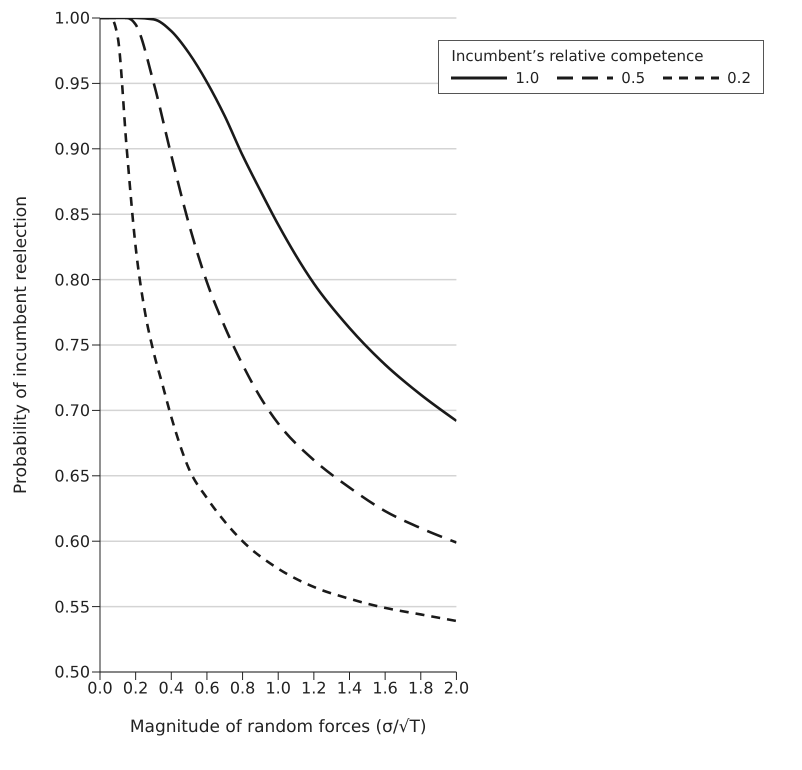  I want to click on x-tick-label: 1.8, so click(421, 688).